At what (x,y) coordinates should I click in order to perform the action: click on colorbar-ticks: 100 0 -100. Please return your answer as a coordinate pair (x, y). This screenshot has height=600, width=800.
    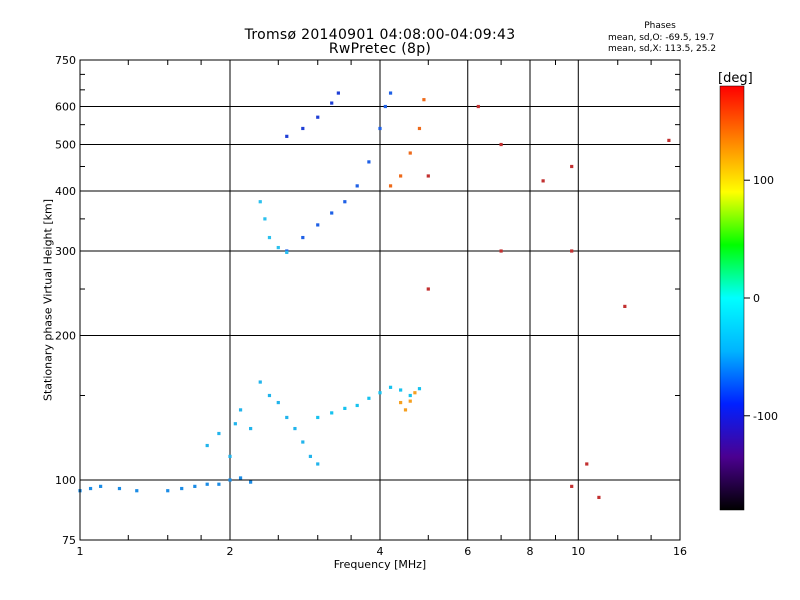
    Looking at the image, I should click on (761, 298).